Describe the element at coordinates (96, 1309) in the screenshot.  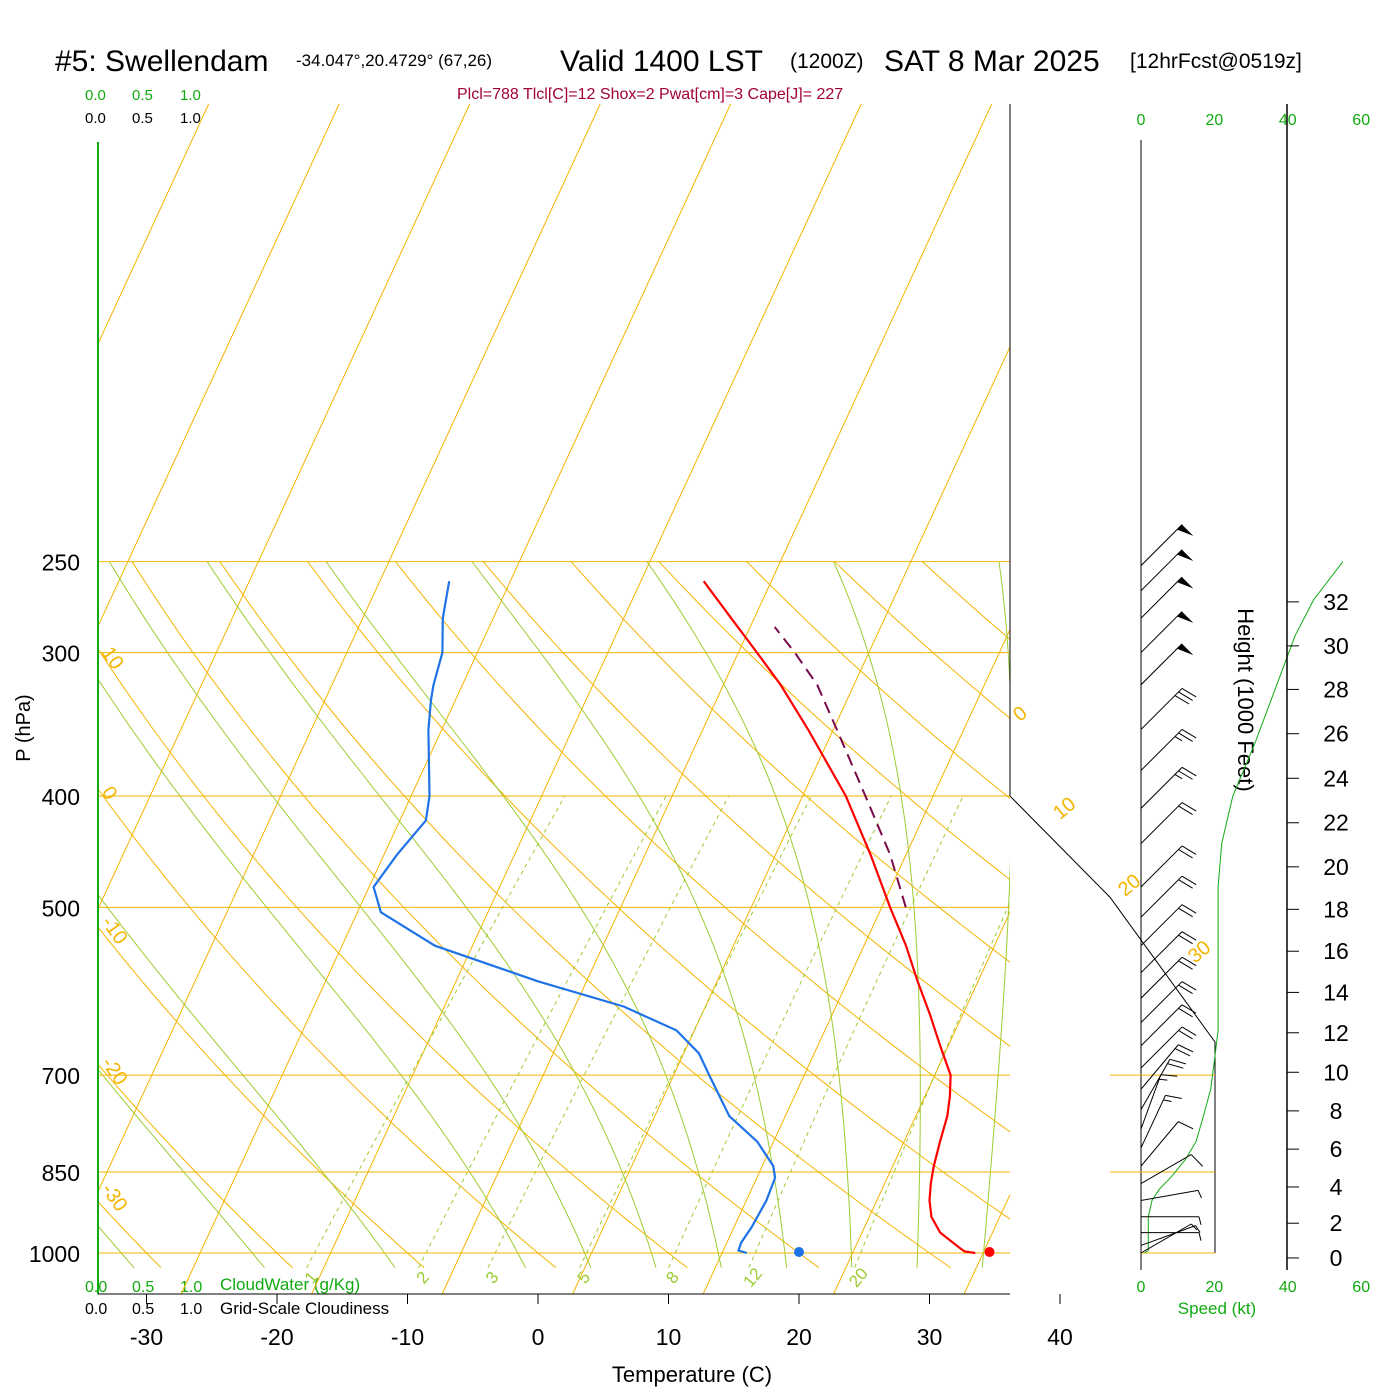
I see `cloud-bottom-black-0: 0.0` at that location.